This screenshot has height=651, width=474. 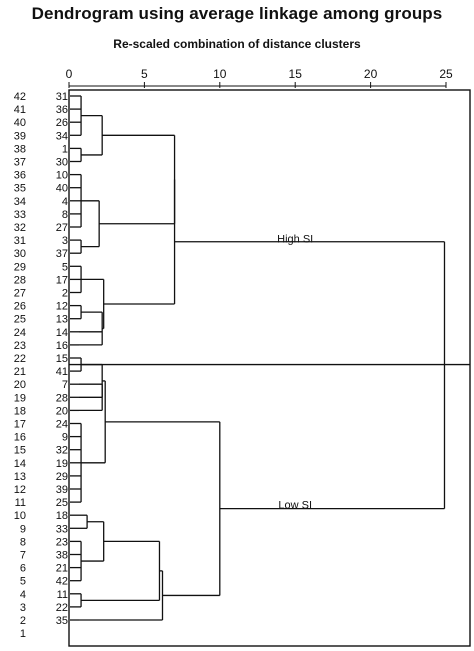 I want to click on row-number: 8, so click(x=23, y=542).